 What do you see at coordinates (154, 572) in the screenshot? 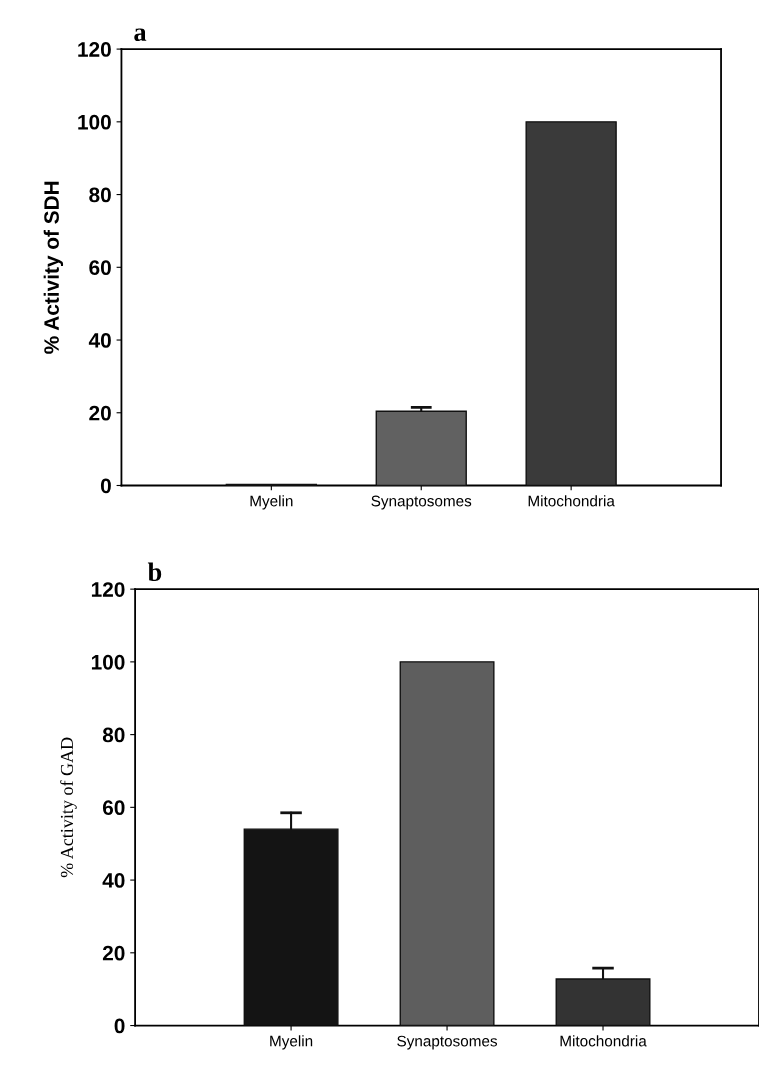
I see `chart-title: b` at bounding box center [154, 572].